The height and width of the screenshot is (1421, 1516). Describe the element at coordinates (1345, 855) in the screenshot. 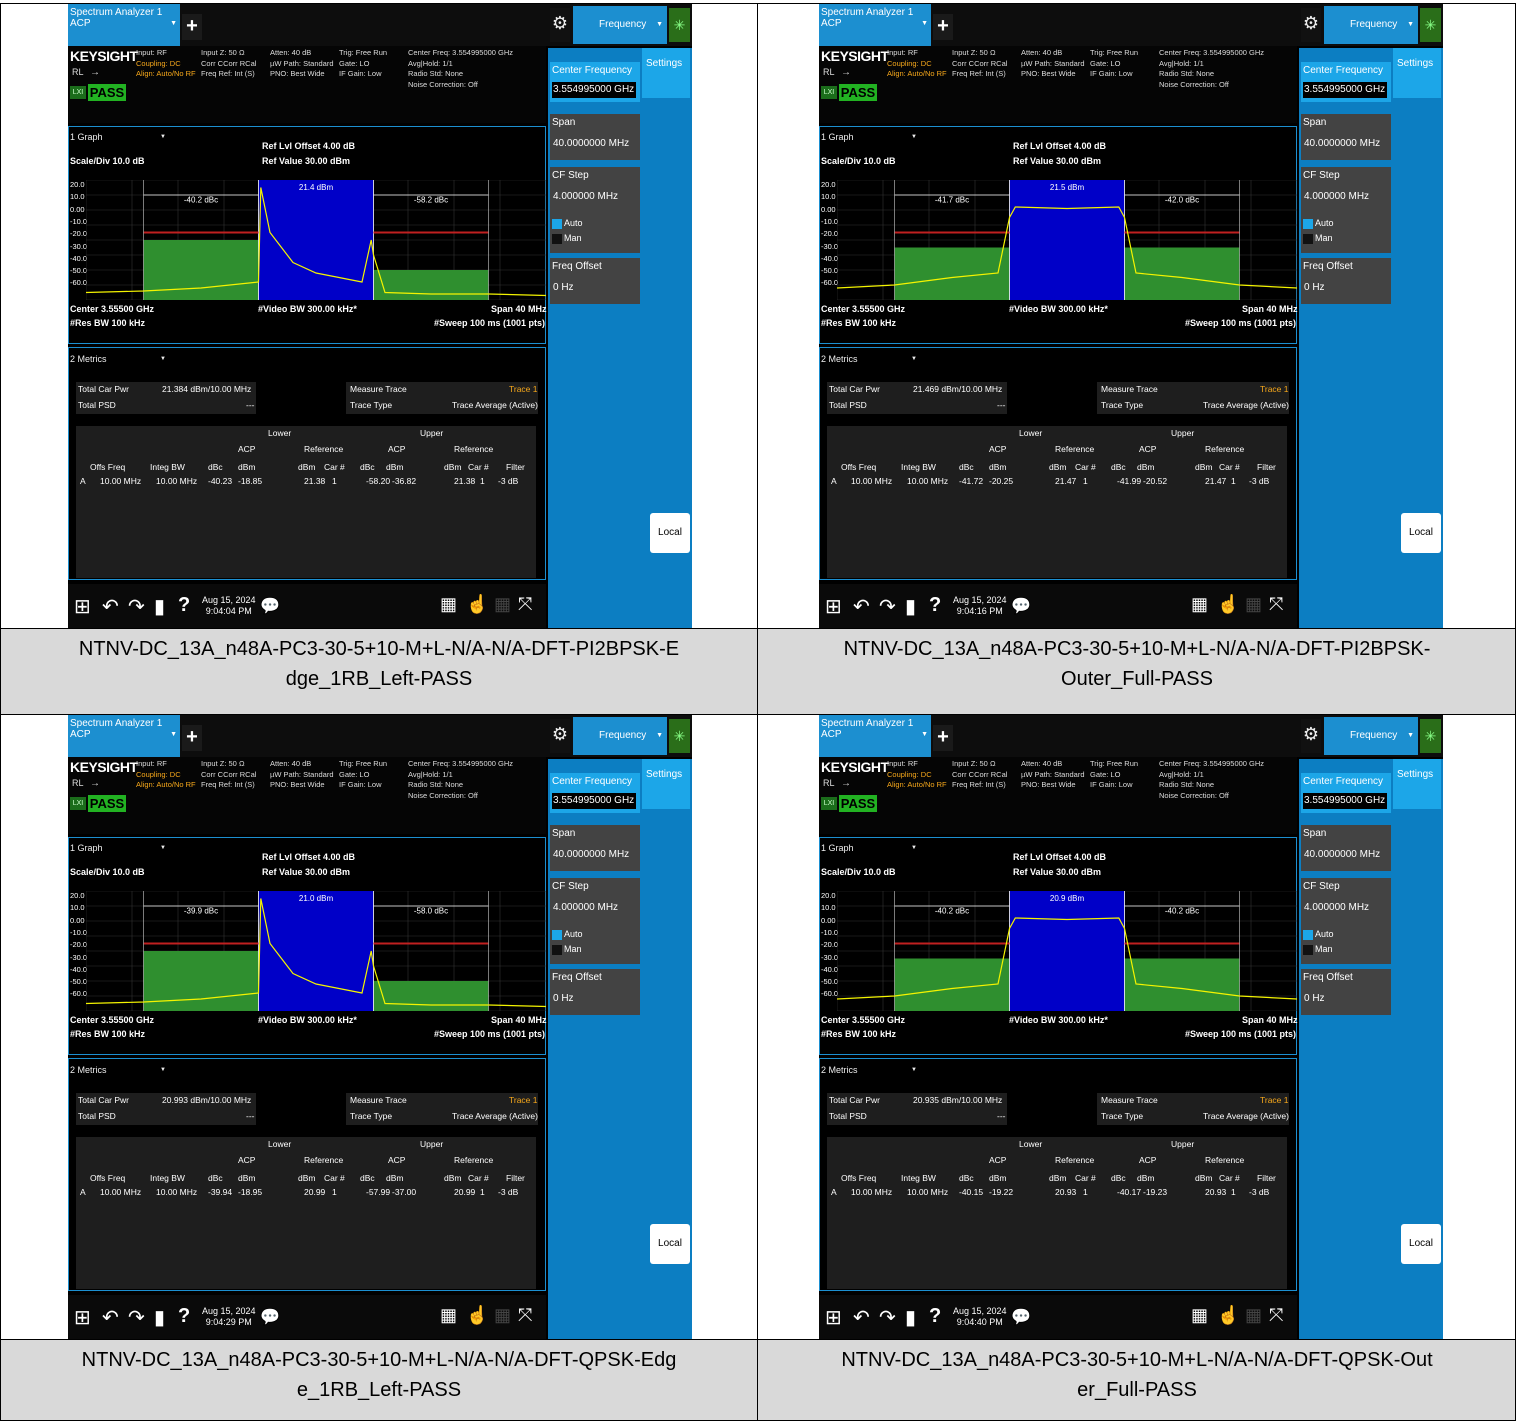

I see `span-value: 40.0000000 MHz` at that location.